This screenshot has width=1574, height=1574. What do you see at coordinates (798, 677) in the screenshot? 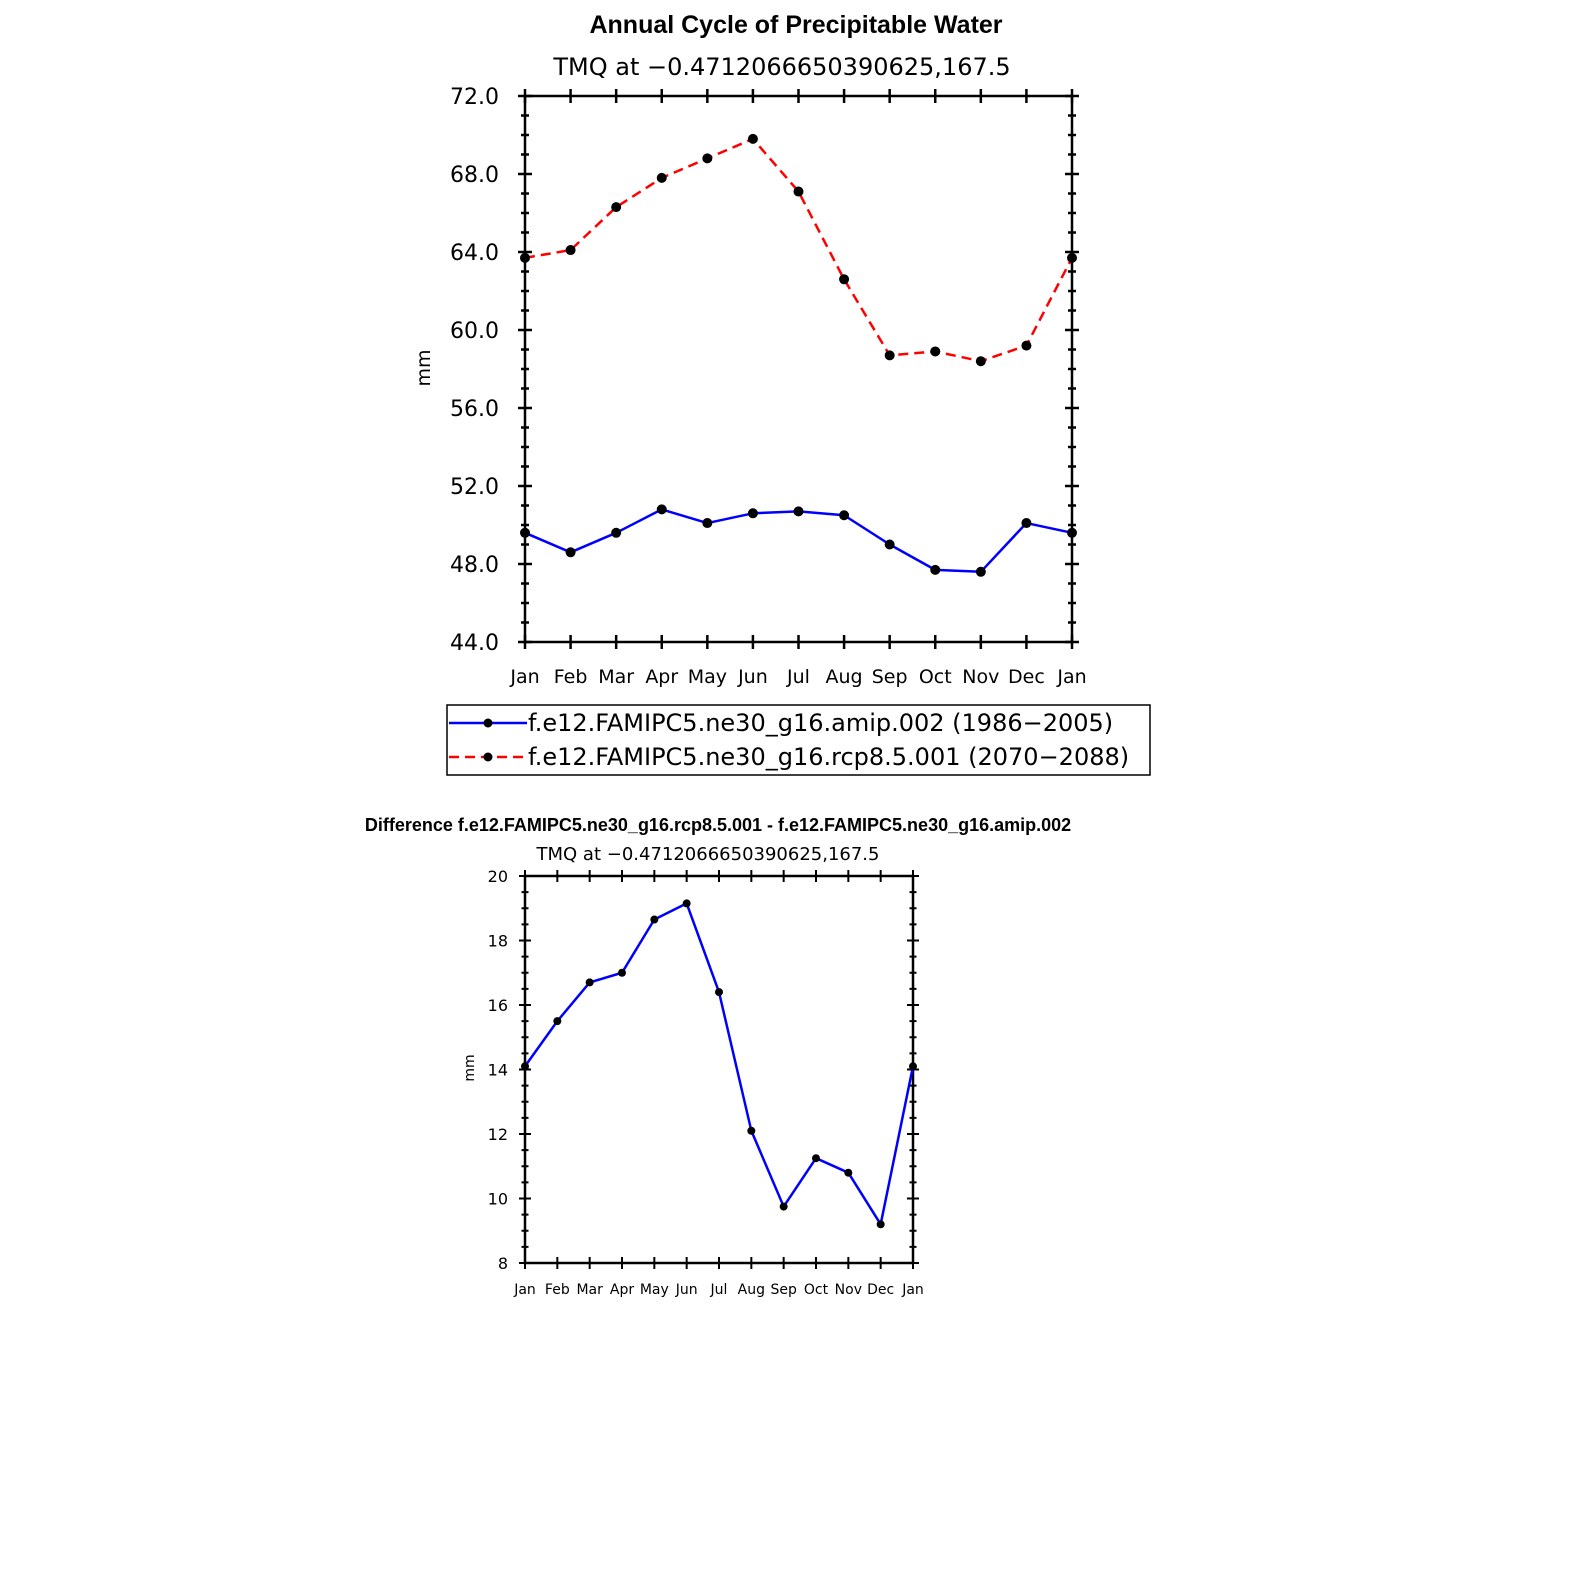
I see `chart1-xtick-label: Jul` at bounding box center [798, 677].